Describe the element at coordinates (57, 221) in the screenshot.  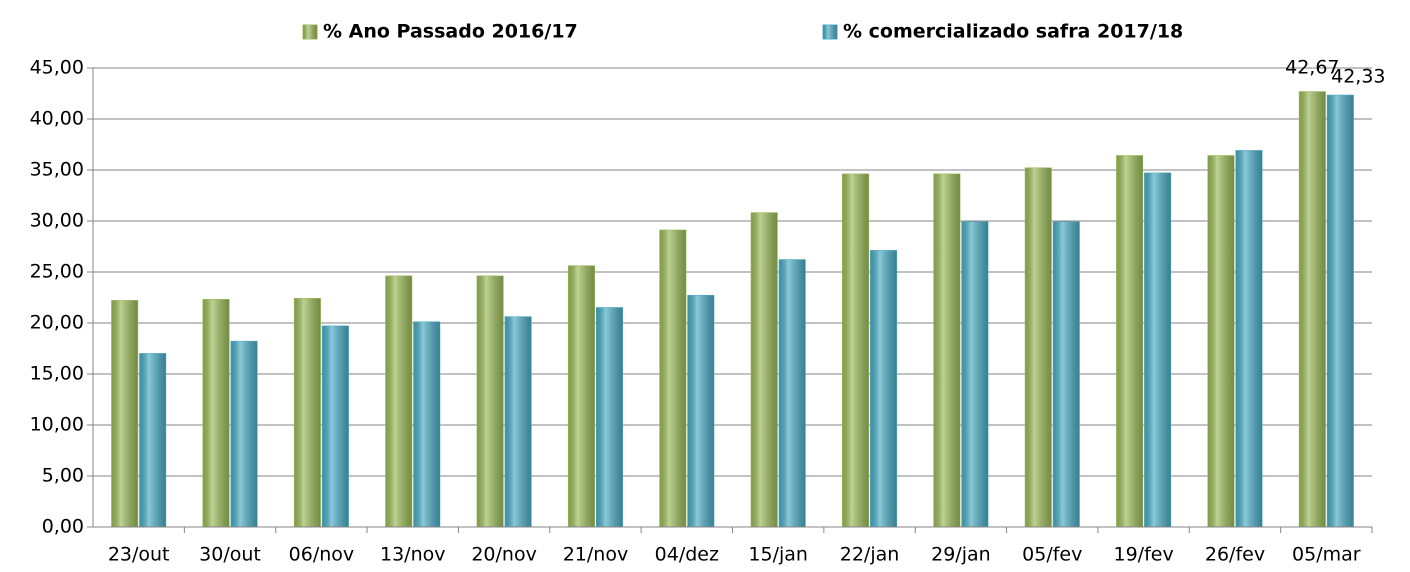
I see `y-tick-label: 30,00` at that location.